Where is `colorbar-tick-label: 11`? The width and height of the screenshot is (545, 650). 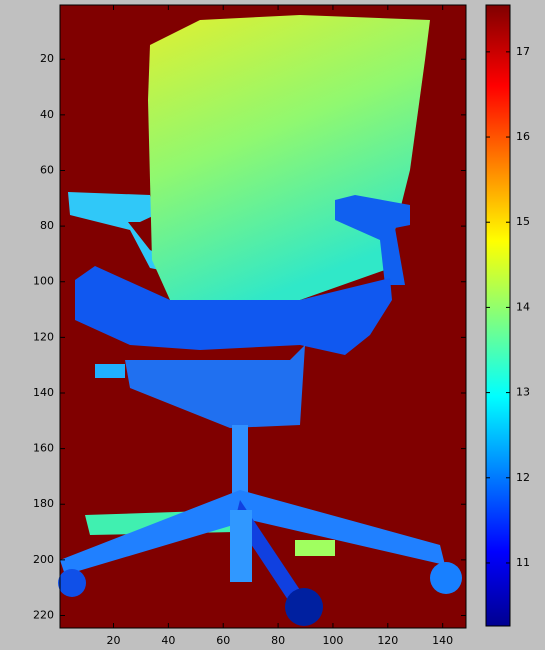 colorbar-tick-label: 11 is located at coordinates (523, 562).